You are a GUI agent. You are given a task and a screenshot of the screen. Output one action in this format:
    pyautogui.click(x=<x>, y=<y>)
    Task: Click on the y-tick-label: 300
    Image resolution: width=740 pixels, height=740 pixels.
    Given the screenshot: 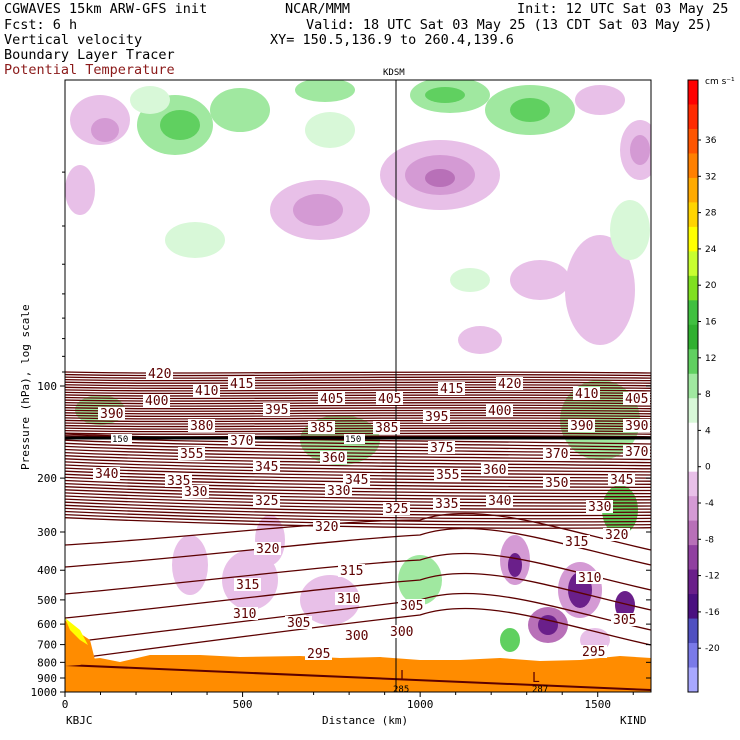 What is the action you would take?
    pyautogui.click(x=47, y=532)
    